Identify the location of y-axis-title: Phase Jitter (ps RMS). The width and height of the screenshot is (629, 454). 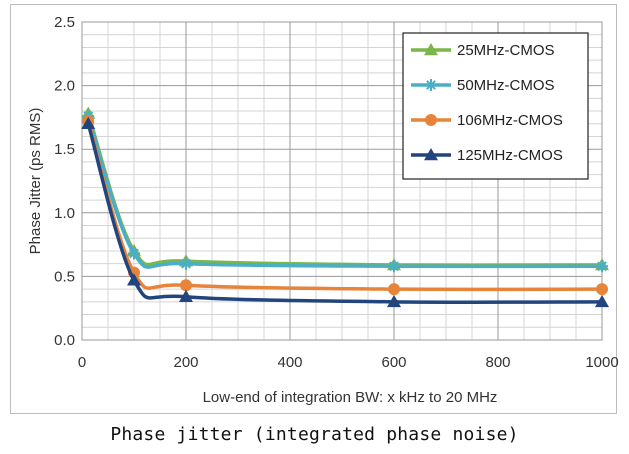
(35, 181).